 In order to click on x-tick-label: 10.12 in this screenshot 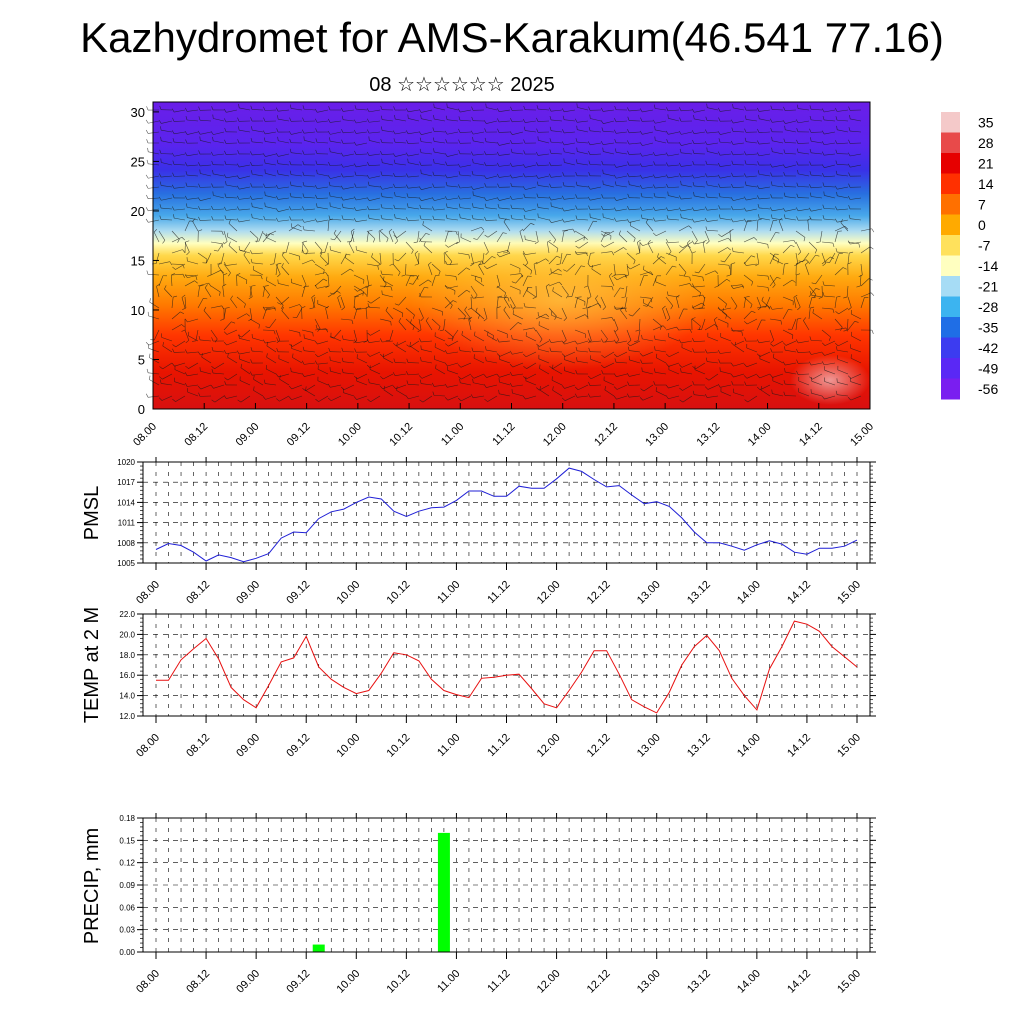, I will do `click(399, 593)`.